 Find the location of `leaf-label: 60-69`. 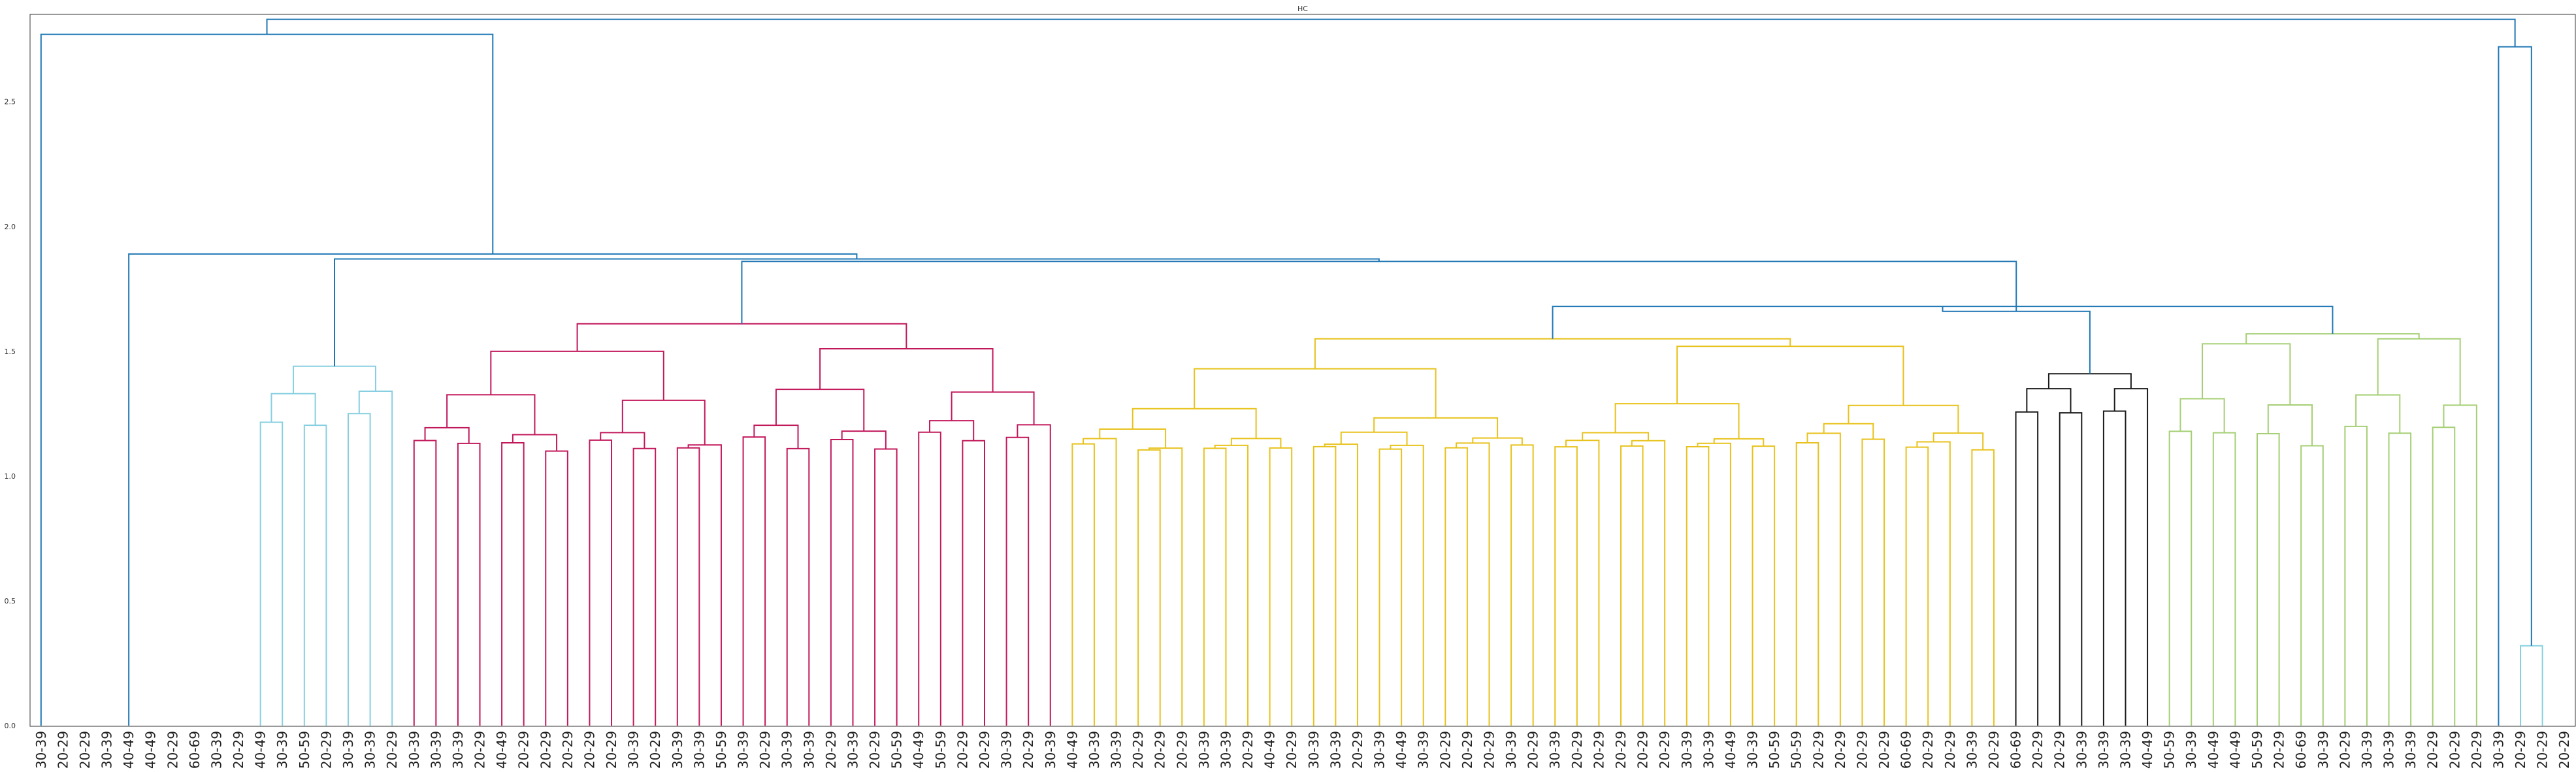

leaf-label: 60-69 is located at coordinates (195, 750).